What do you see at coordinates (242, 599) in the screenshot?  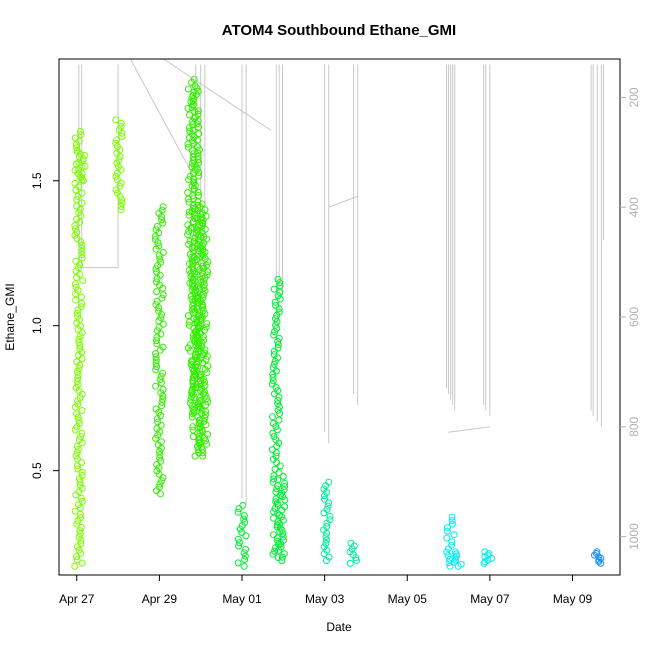 I see `x-tick-label: May 01` at bounding box center [242, 599].